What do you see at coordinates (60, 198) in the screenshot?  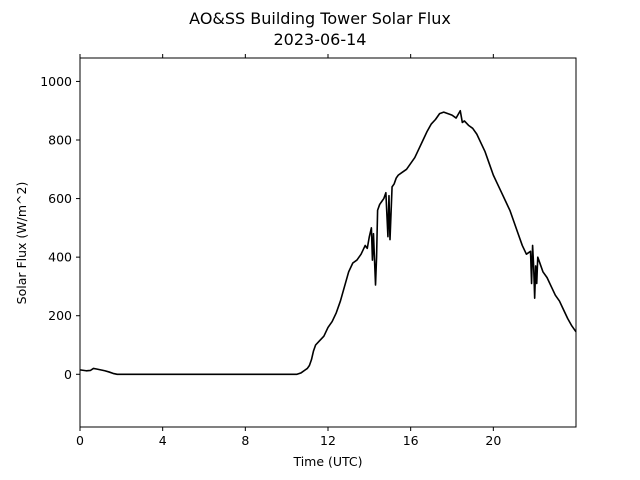 I see `y-tick-label: 600` at bounding box center [60, 198].